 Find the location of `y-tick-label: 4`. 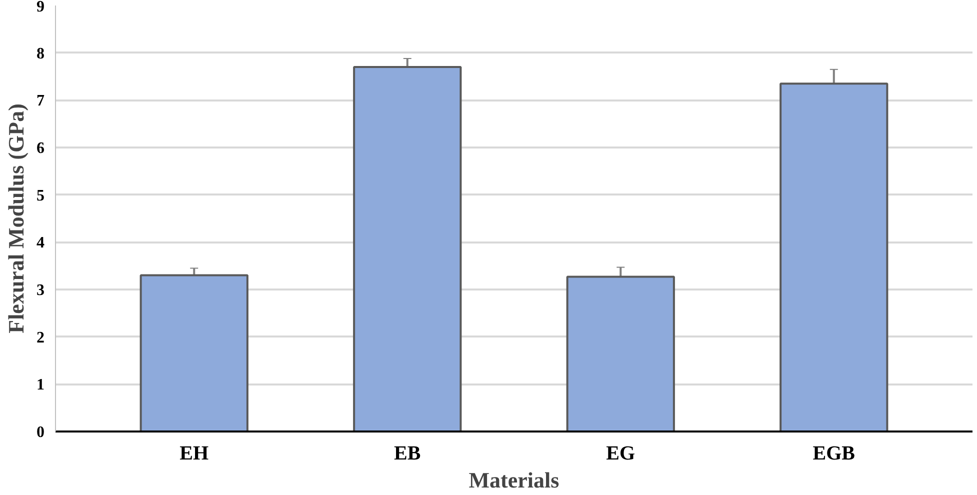

y-tick-label: 4 is located at coordinates (40, 243).